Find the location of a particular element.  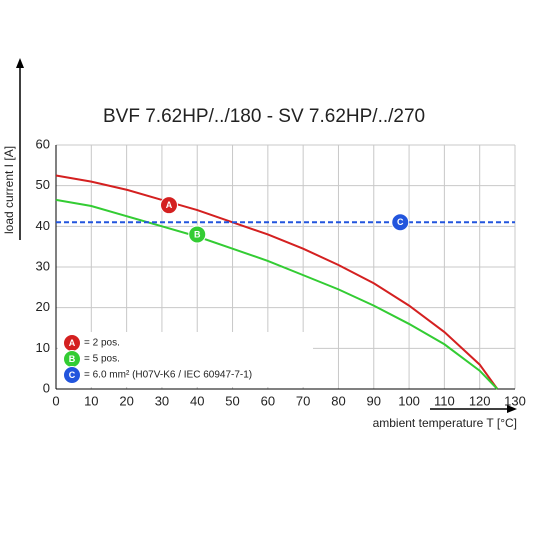

x-tick-label: 70 is located at coordinates (303, 400).